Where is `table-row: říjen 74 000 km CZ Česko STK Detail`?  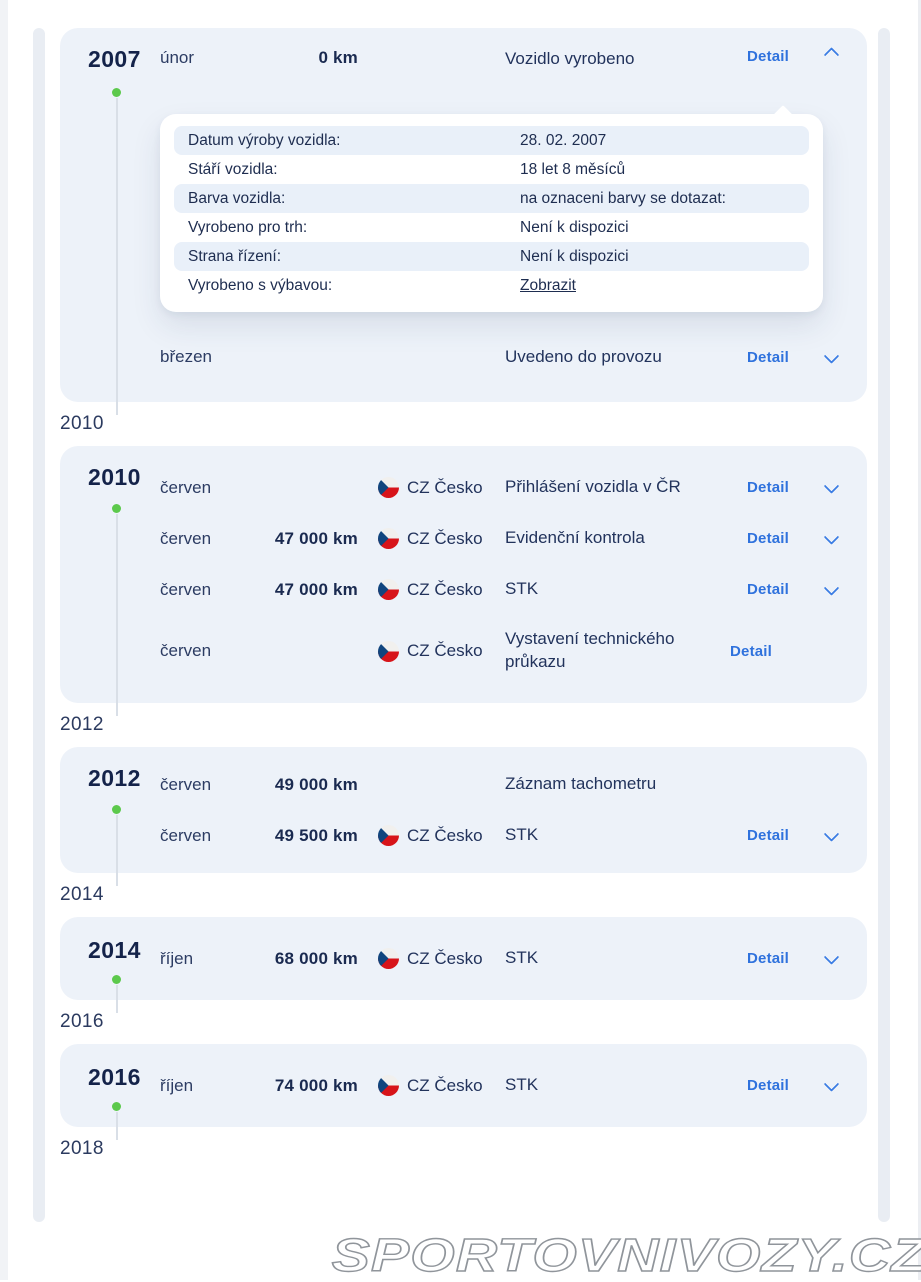
table-row: říjen 74 000 km CZ Česko STK Detail is located at coordinates (463, 1085).